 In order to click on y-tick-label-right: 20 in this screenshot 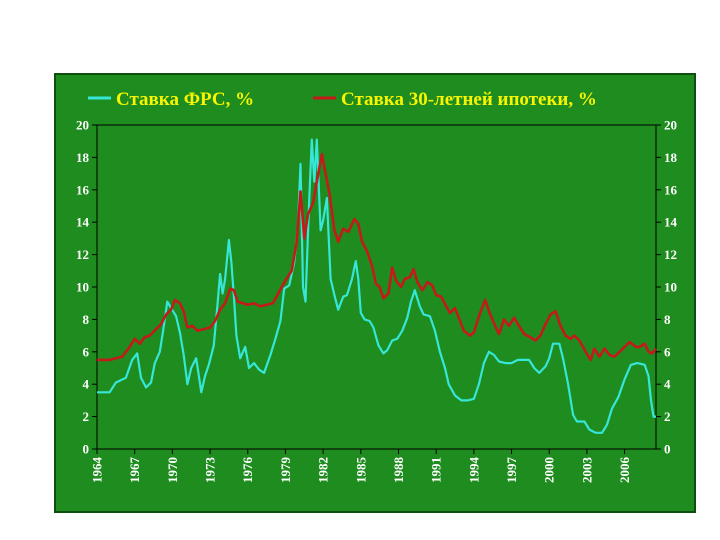, I will do `click(670, 125)`.